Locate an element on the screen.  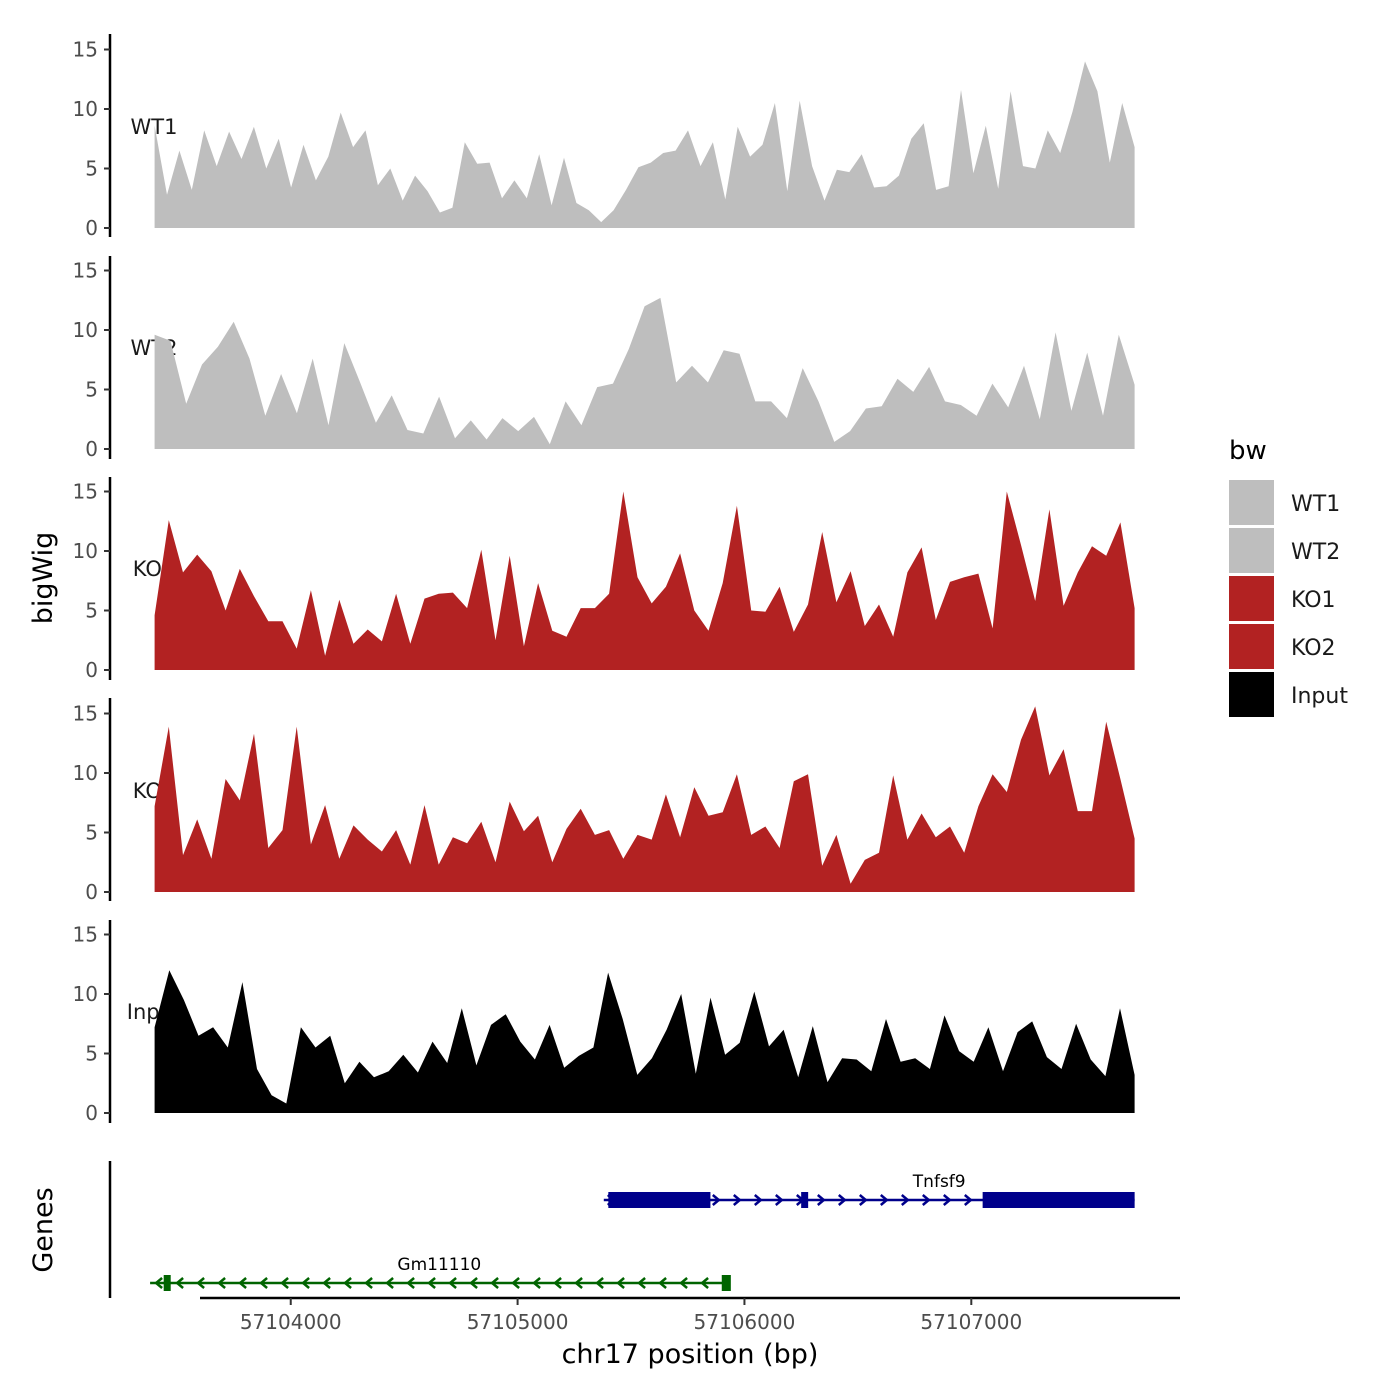
legend-label: Input is located at coordinates (1319, 696).